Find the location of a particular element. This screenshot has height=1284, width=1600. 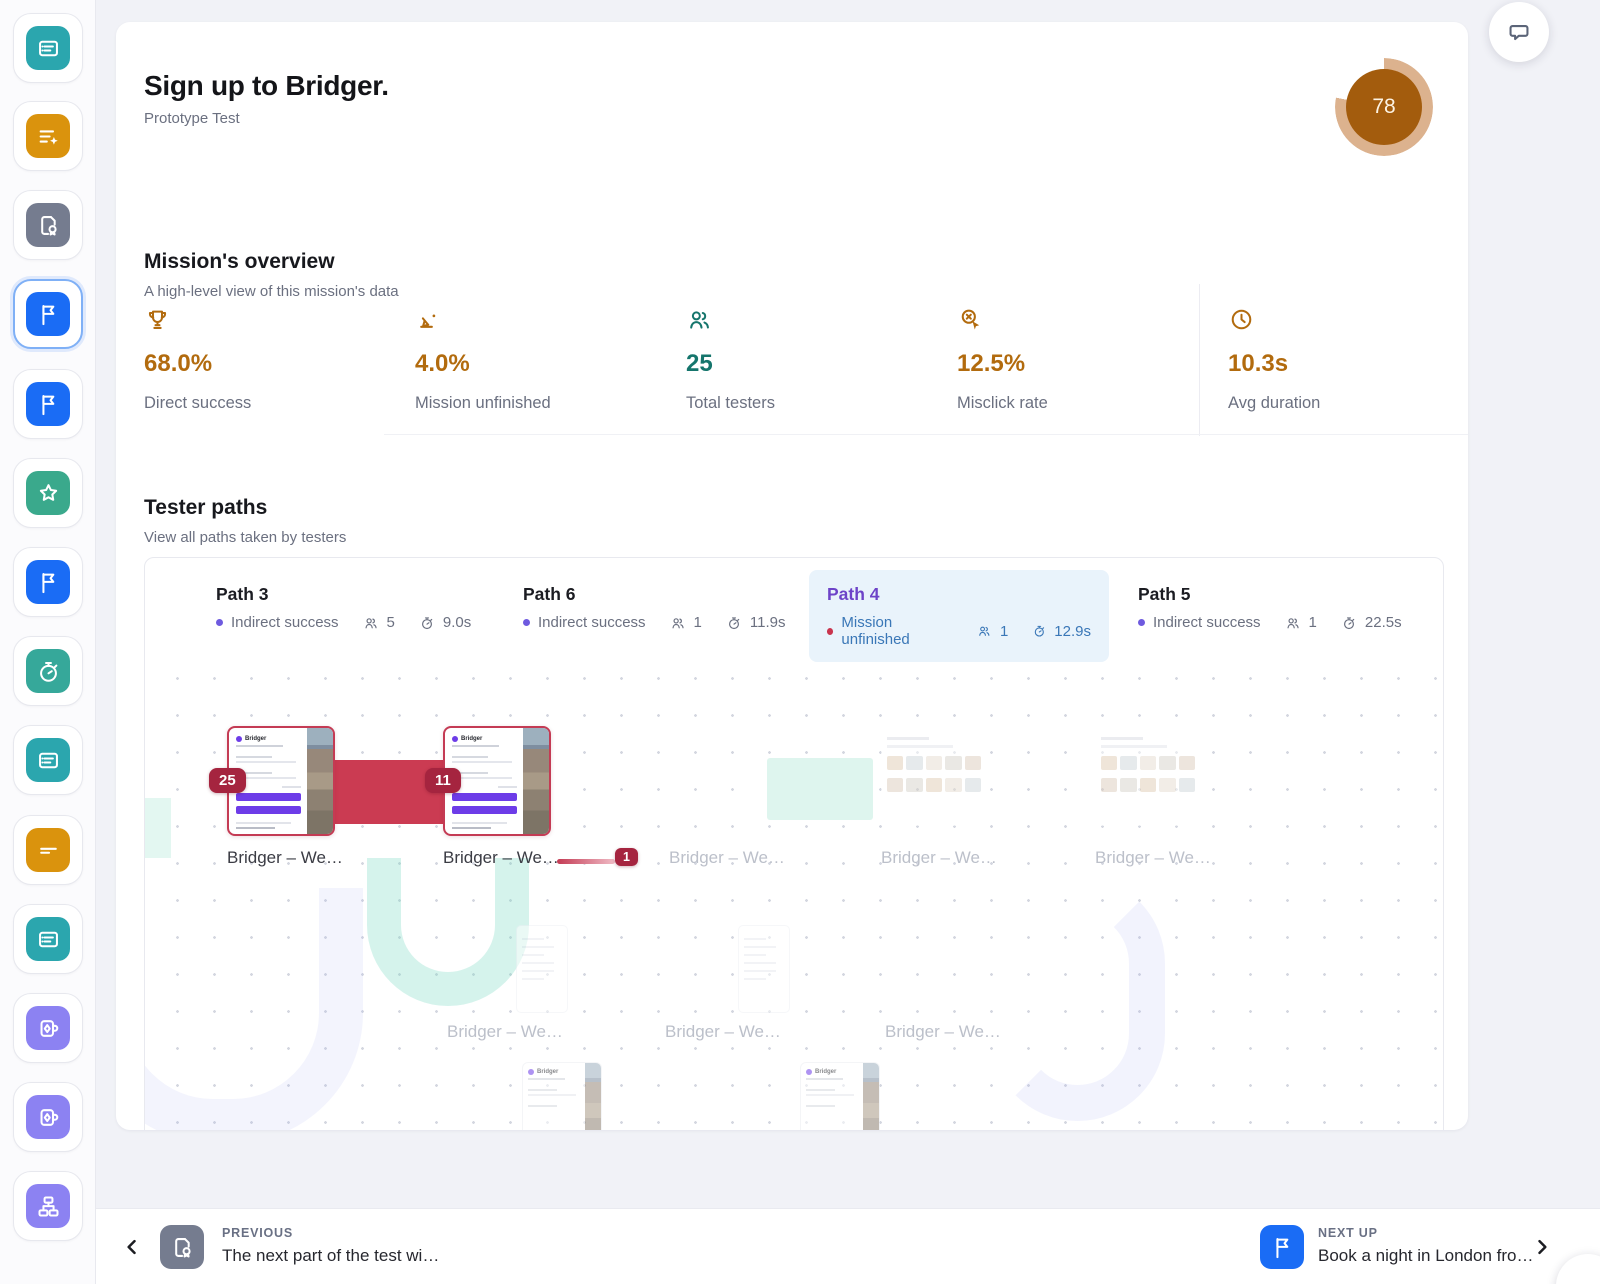

chat-feedback-button is located at coordinates (1519, 32).